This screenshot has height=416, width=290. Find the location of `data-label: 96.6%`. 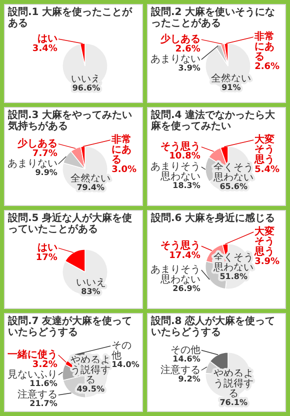

data-label: 96.6% is located at coordinates (86, 88).